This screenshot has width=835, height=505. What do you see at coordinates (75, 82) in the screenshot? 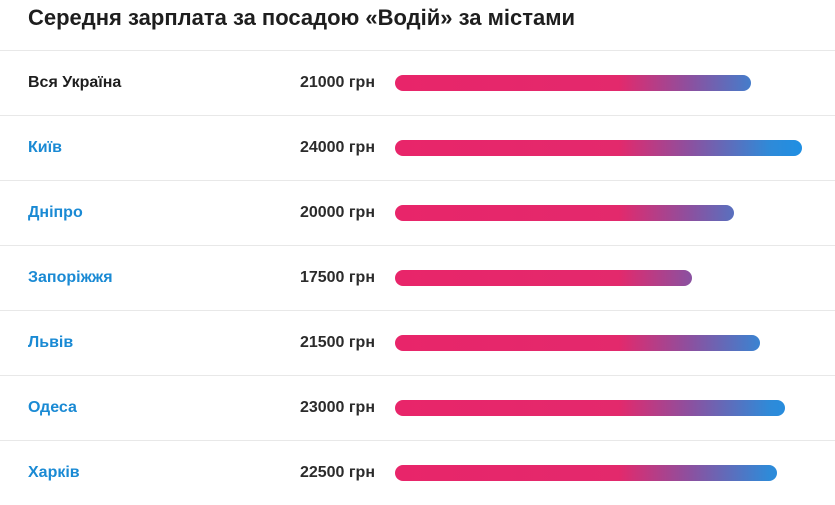
I see `city-label: Вся Україна` at bounding box center [75, 82].